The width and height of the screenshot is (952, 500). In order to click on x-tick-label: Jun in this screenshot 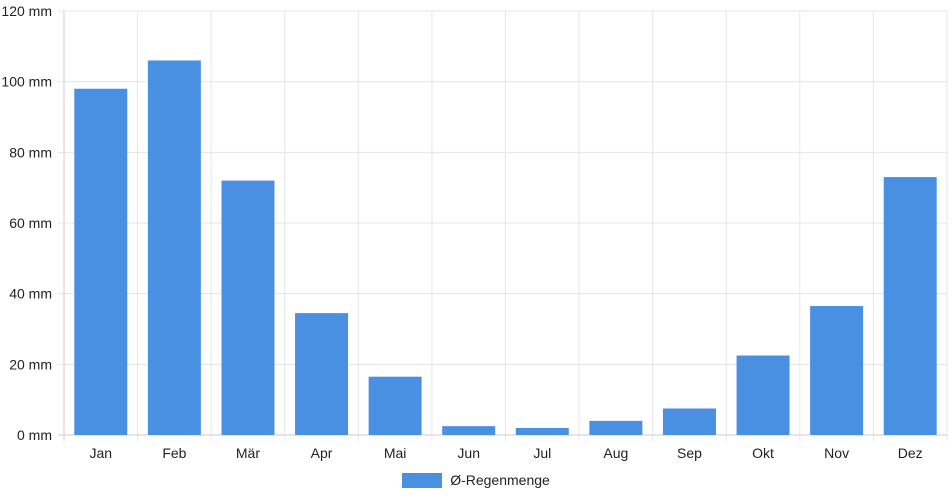, I will do `click(468, 453)`.